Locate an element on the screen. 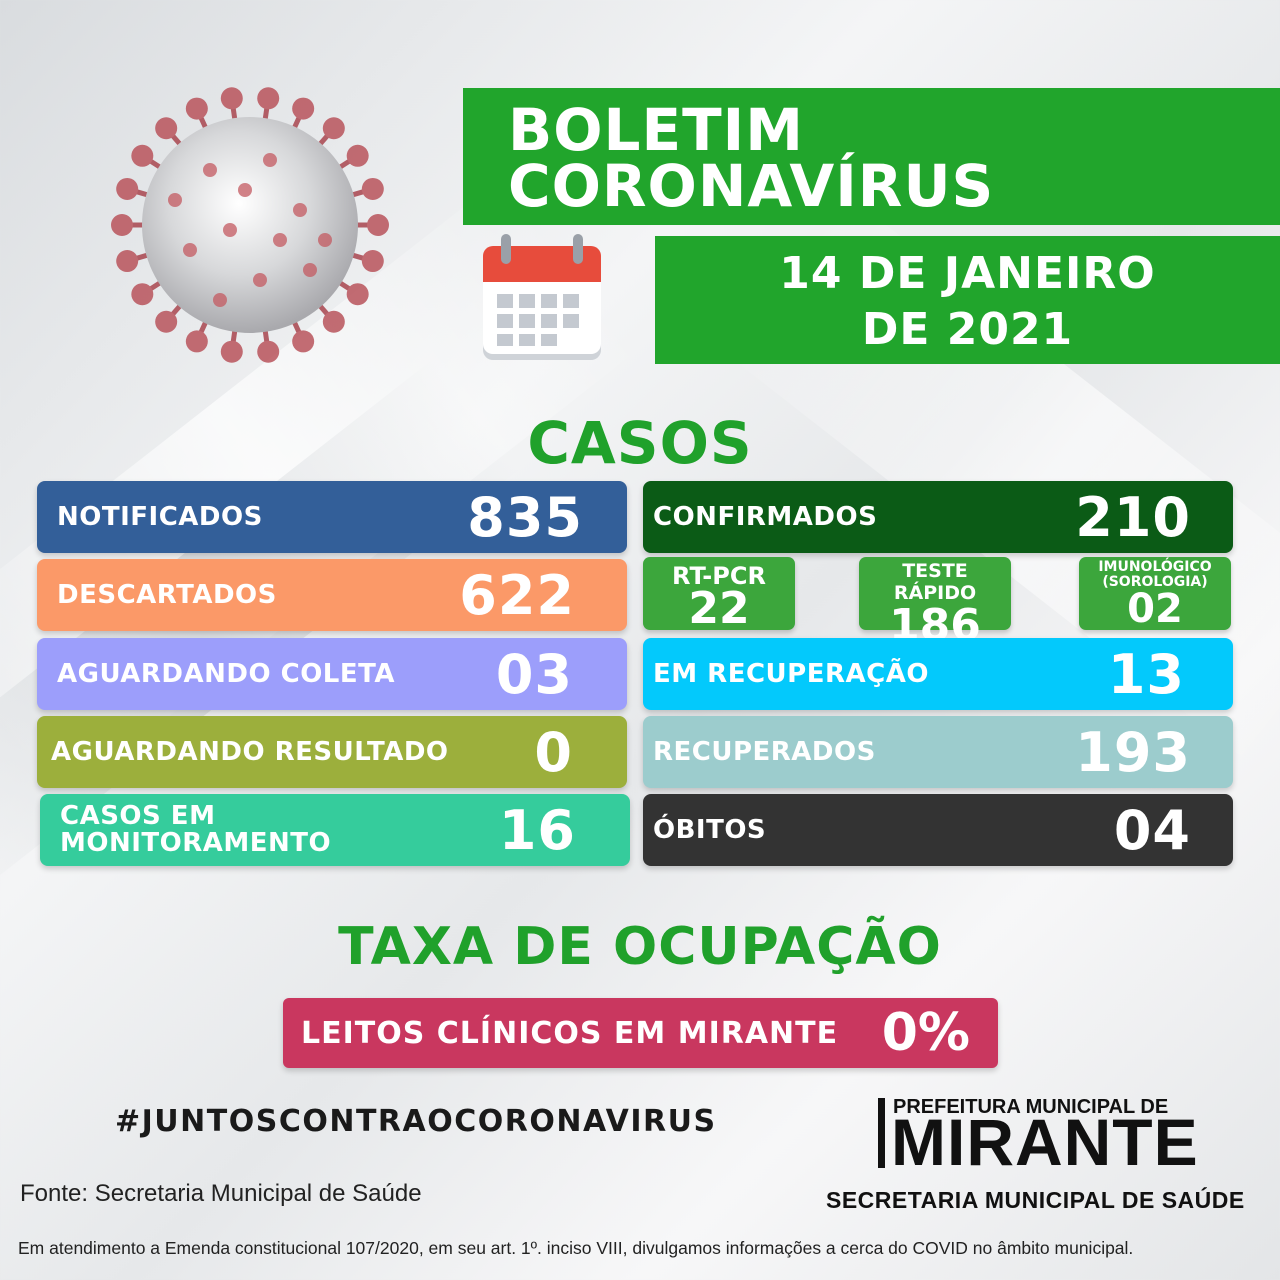 The image size is (1280, 1280). card-label: CASOS EM MONITORAMENTO is located at coordinates (195, 830).